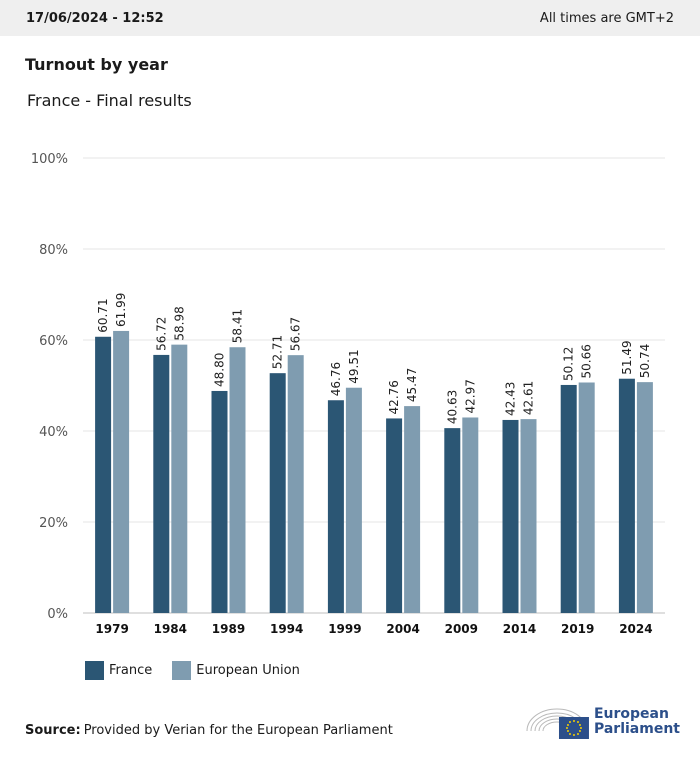 The height and width of the screenshot is (757, 700). Describe the element at coordinates (344, 629) in the screenshot. I see `x-tick-label: 1999` at that location.